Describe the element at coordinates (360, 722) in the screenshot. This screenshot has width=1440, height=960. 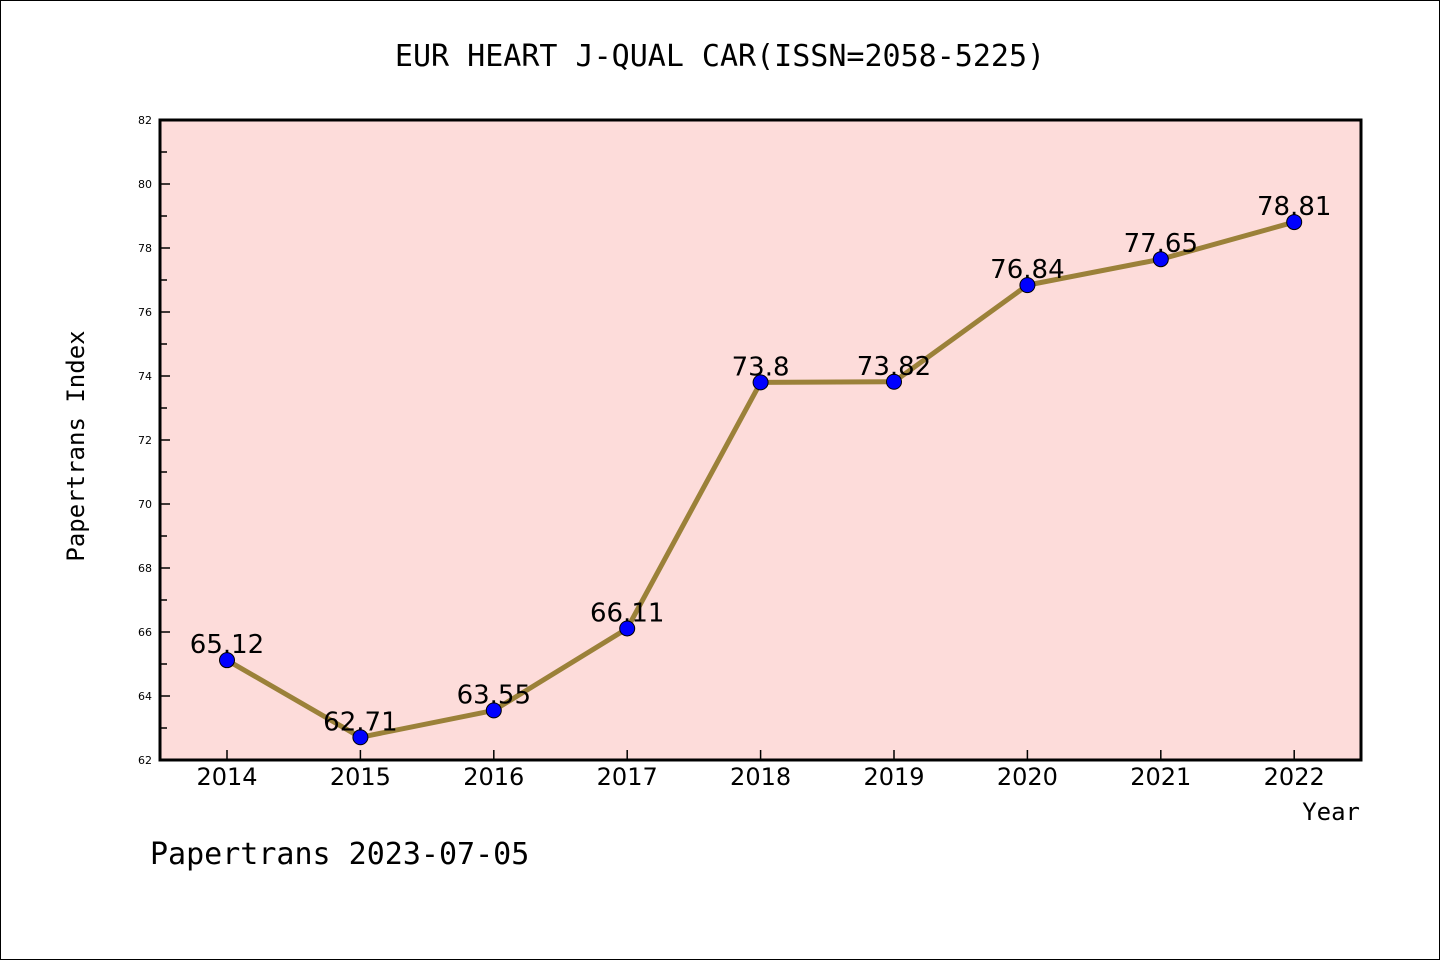
I see `data-value-label: 62.71` at that location.